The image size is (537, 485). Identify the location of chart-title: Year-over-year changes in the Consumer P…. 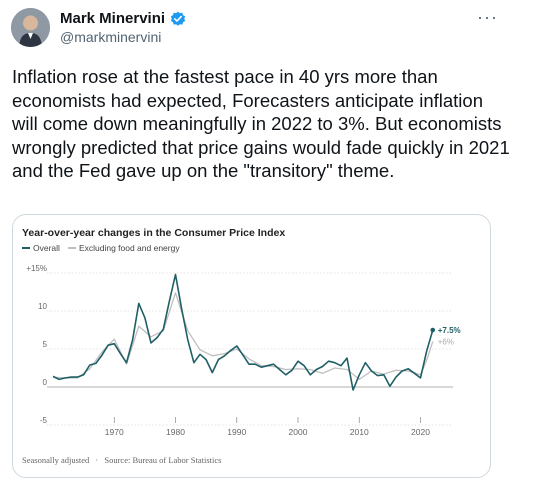
(154, 233).